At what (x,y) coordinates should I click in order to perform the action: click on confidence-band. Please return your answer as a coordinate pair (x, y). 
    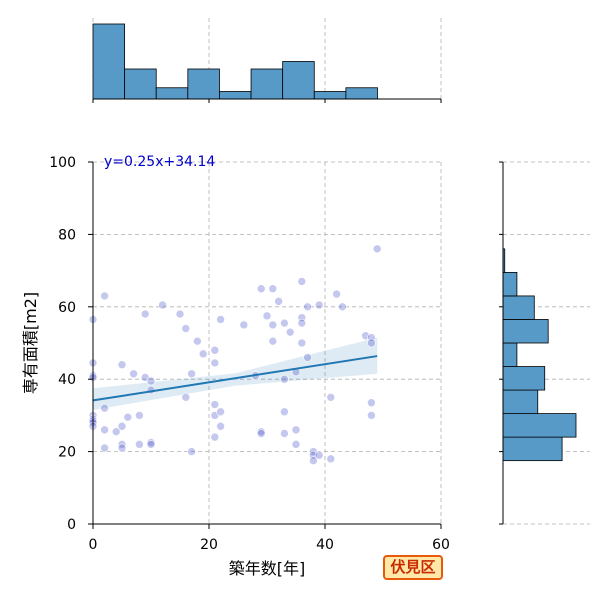
    Looking at the image, I should click on (235, 373).